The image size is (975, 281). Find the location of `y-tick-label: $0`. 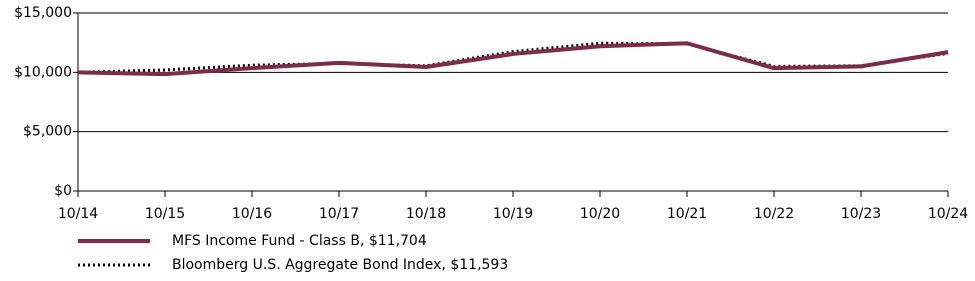

y-tick-label: $0 is located at coordinates (63, 191).